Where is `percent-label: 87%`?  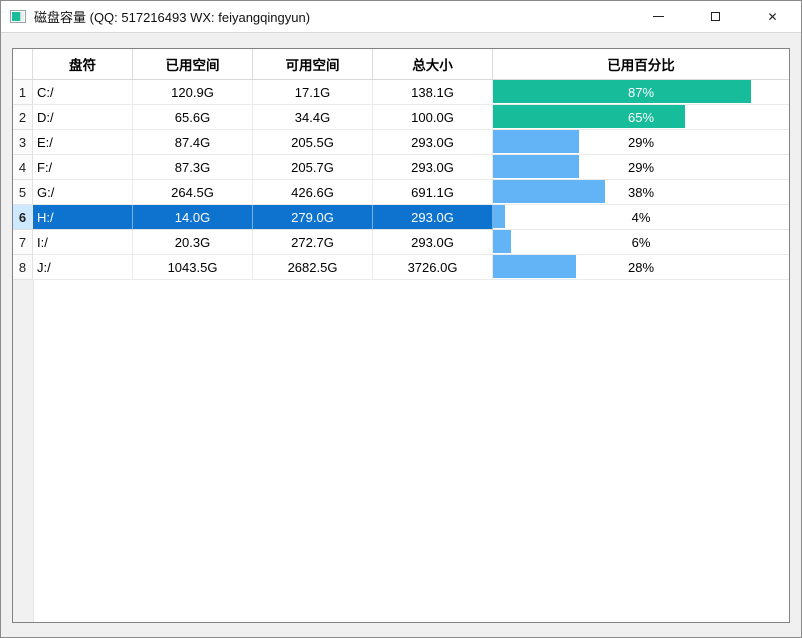 percent-label: 87% is located at coordinates (641, 92).